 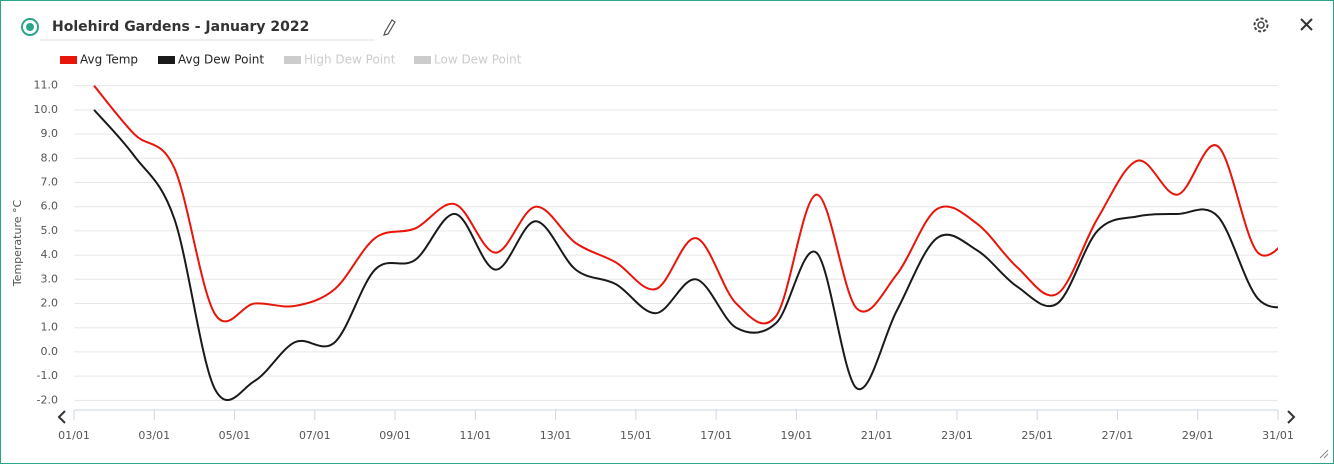 I want to click on settings-icon, so click(x=1261, y=25).